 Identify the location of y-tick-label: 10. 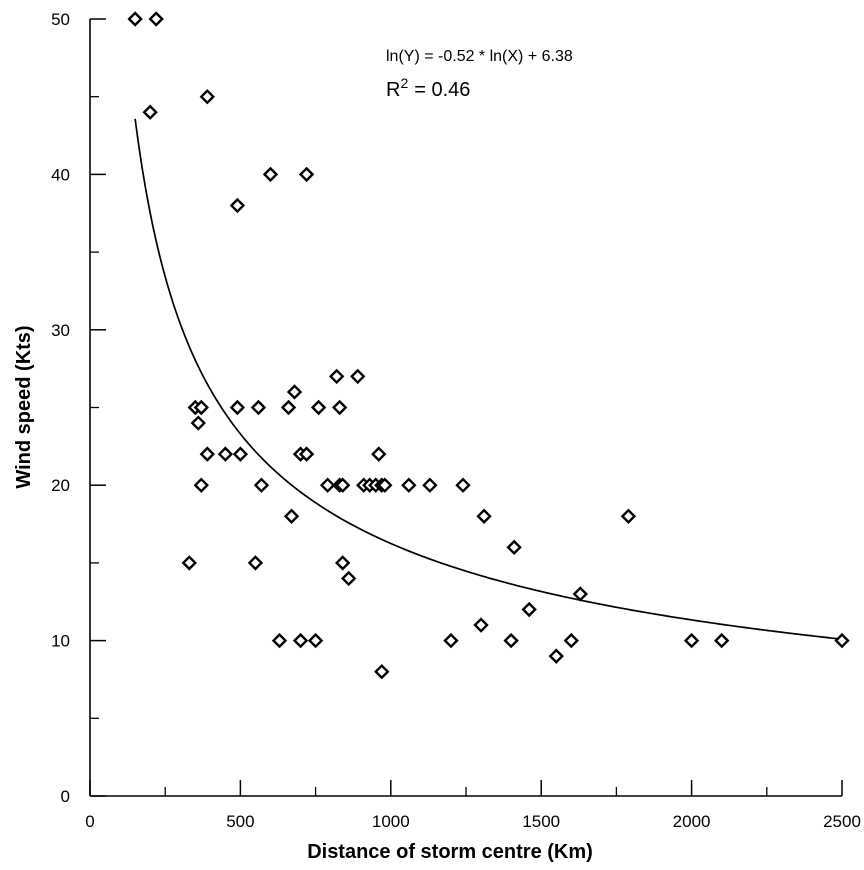
(60, 641).